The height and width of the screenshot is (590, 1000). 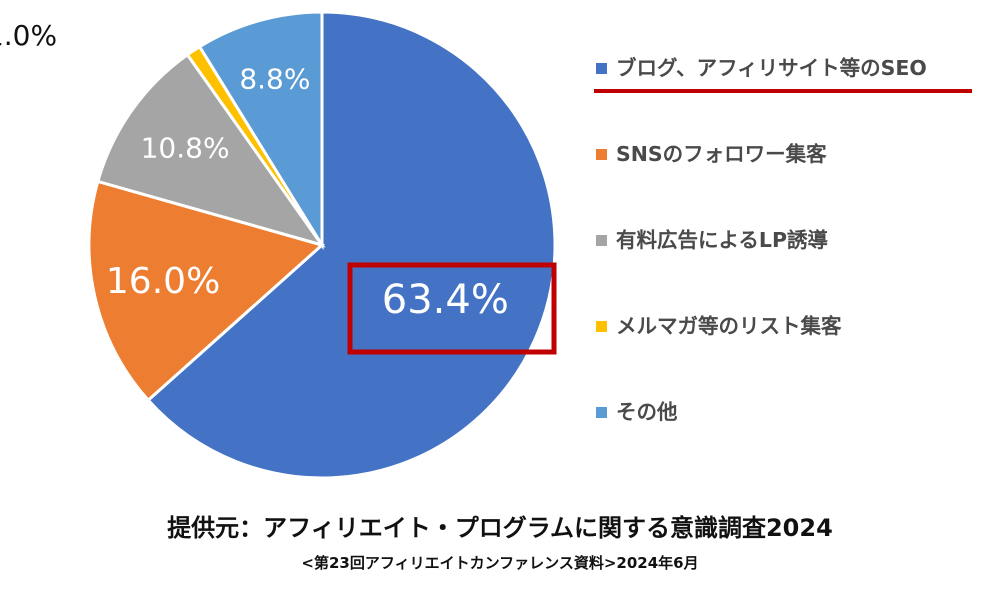 I want to click on legend-swatch-sns, so click(x=601, y=154).